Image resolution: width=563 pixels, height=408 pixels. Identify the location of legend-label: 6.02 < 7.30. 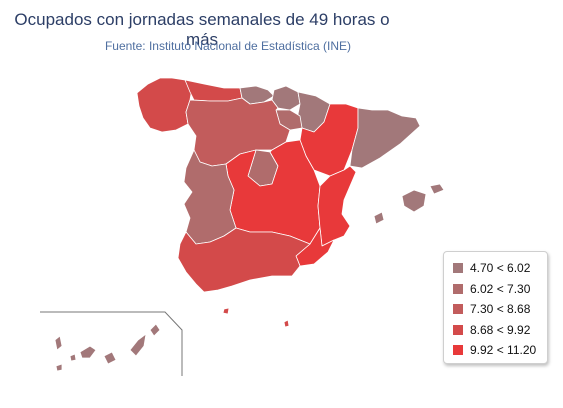
(500, 288).